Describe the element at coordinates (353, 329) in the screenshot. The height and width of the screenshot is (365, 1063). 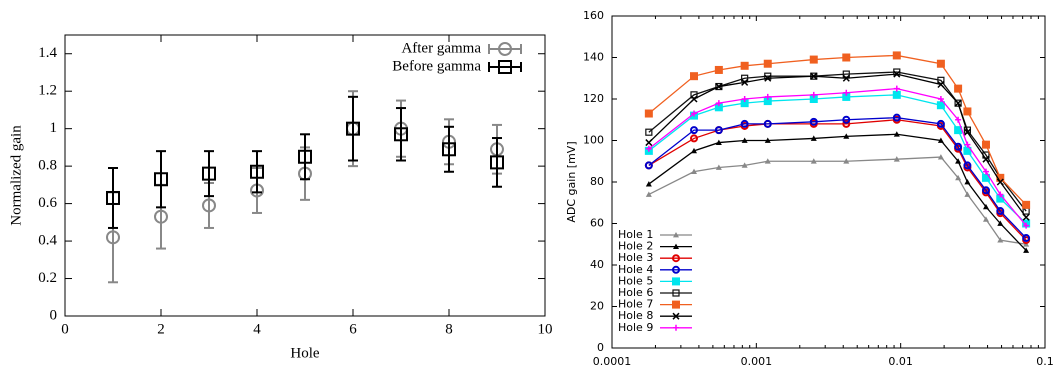
I see `x-tick-label: 6` at that location.